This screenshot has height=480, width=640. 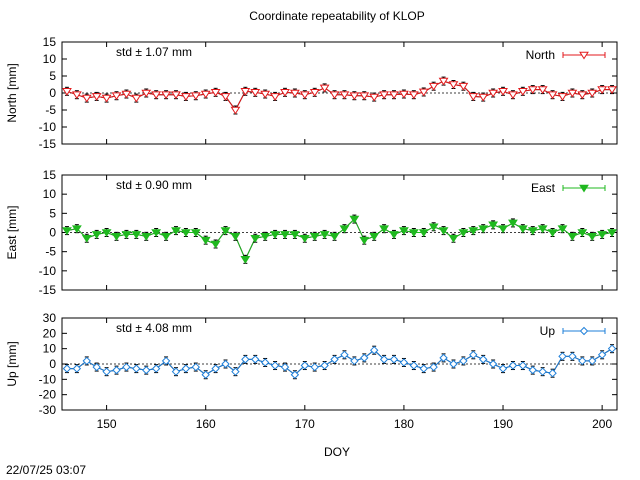 I want to click on y-tick-label: 15, so click(x=50, y=42).